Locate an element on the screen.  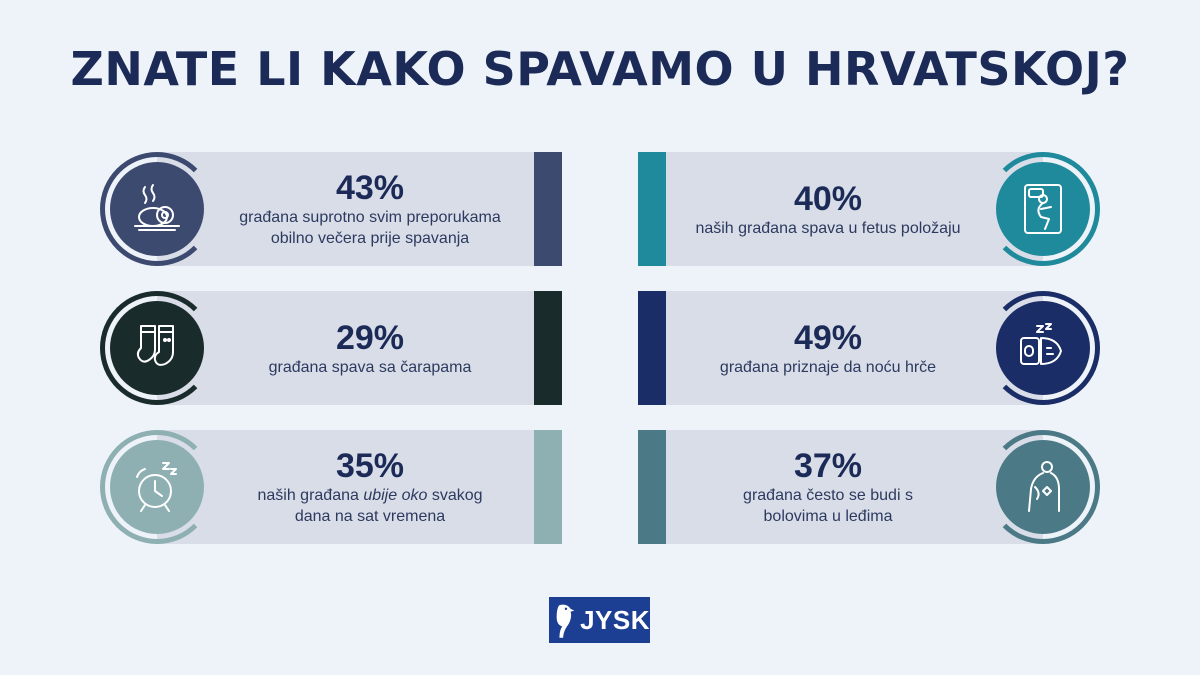
fetal-sleeping-position-icon is located at coordinates (1043, 209).